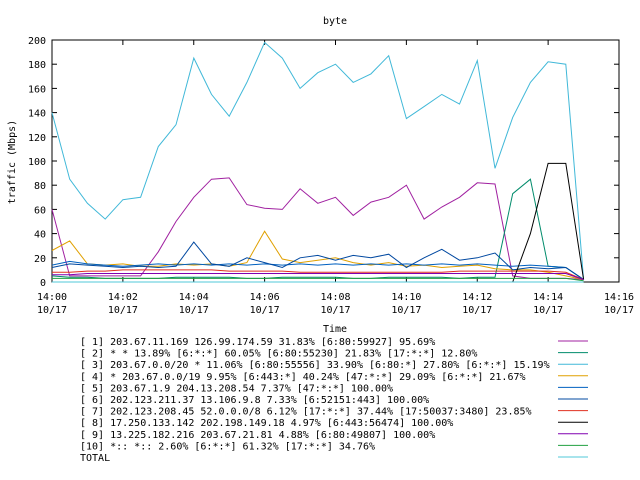  I want to click on x-tick-label-time: 14:02, so click(123, 297).